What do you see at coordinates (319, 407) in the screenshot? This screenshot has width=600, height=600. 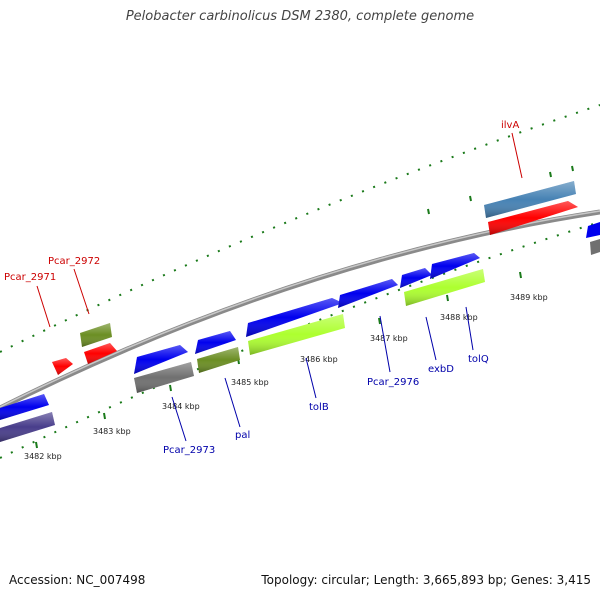 I see `label-tolB: tolB` at bounding box center [319, 407].